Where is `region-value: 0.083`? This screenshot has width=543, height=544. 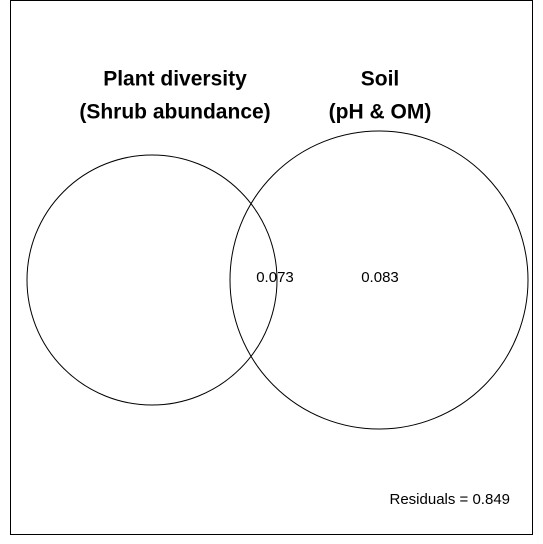
region-value: 0.083 is located at coordinates (380, 277).